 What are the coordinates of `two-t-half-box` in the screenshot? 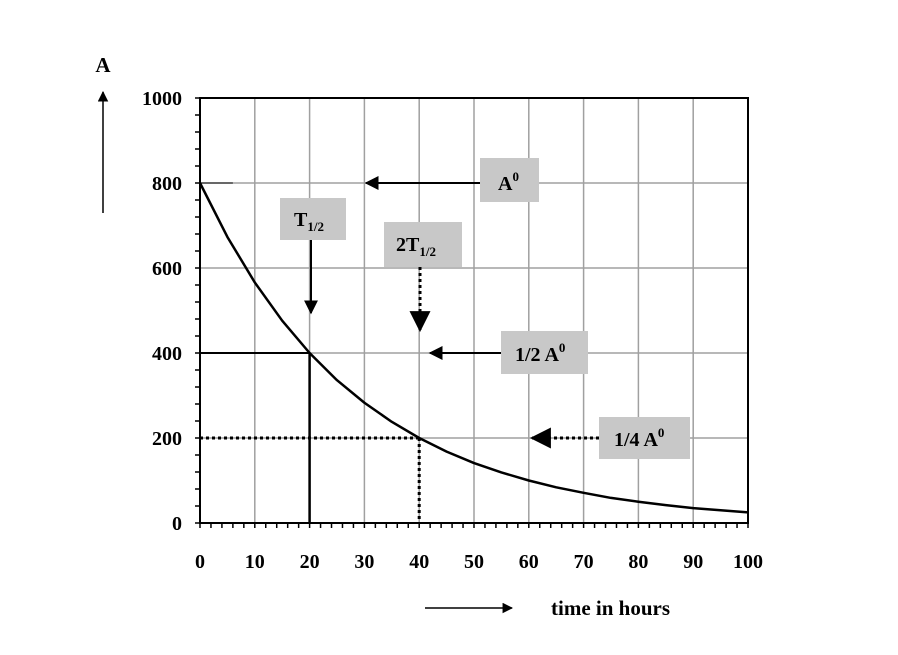 It's located at (423, 244).